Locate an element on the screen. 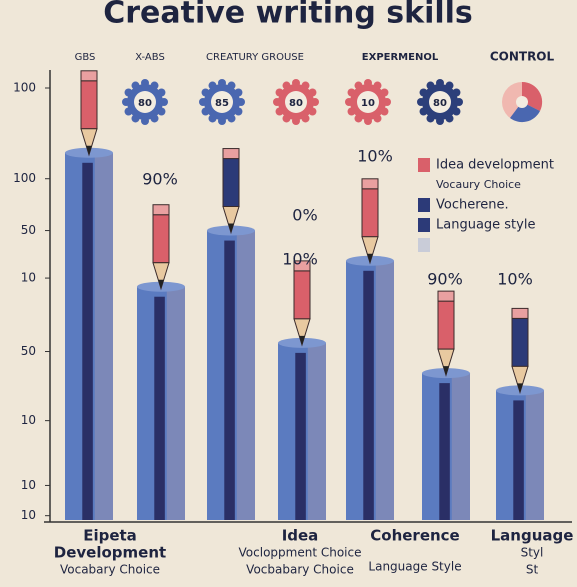 This screenshot has height=587, width=577. header-label: CONTROL is located at coordinates (522, 57).